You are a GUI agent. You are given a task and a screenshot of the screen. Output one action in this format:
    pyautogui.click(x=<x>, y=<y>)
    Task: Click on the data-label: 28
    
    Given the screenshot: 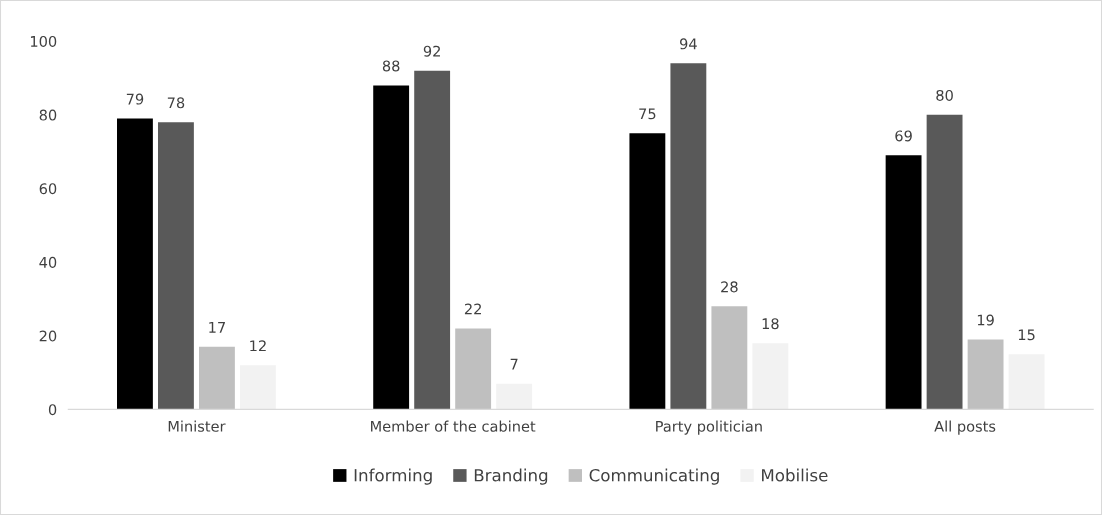 What is the action you would take?
    pyautogui.click(x=729, y=287)
    